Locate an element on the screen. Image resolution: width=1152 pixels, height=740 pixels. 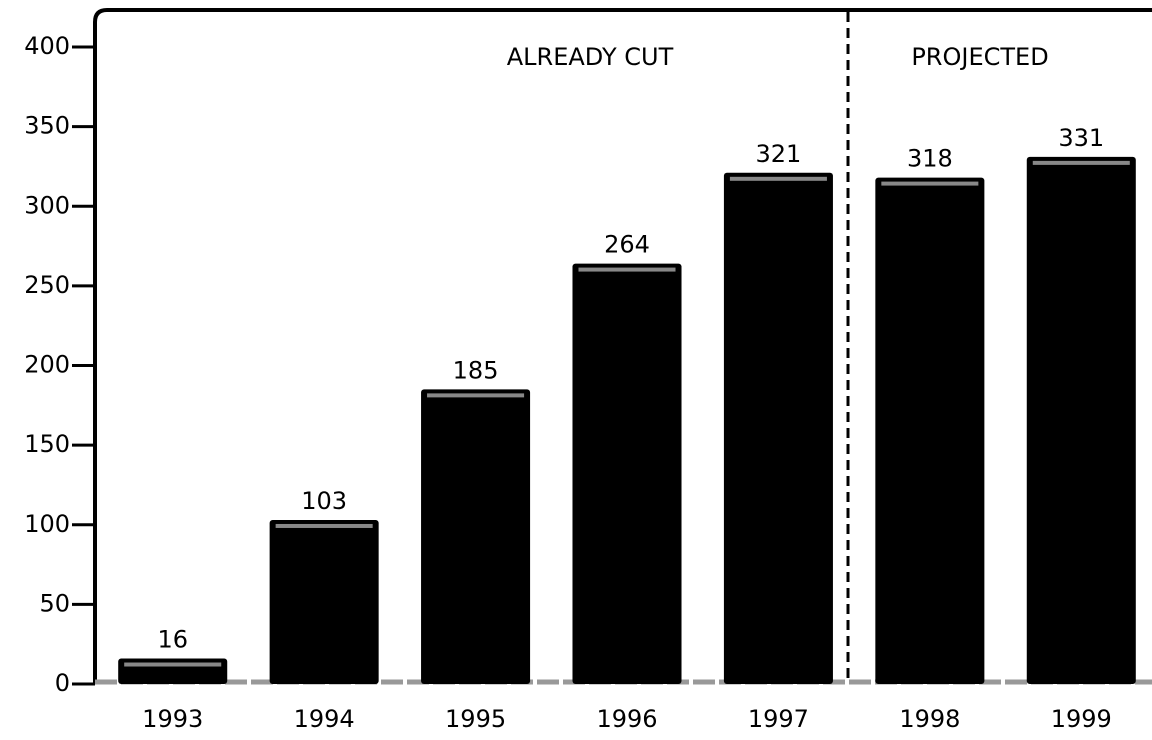
y-tick-label: 100 is located at coordinates (47, 524).